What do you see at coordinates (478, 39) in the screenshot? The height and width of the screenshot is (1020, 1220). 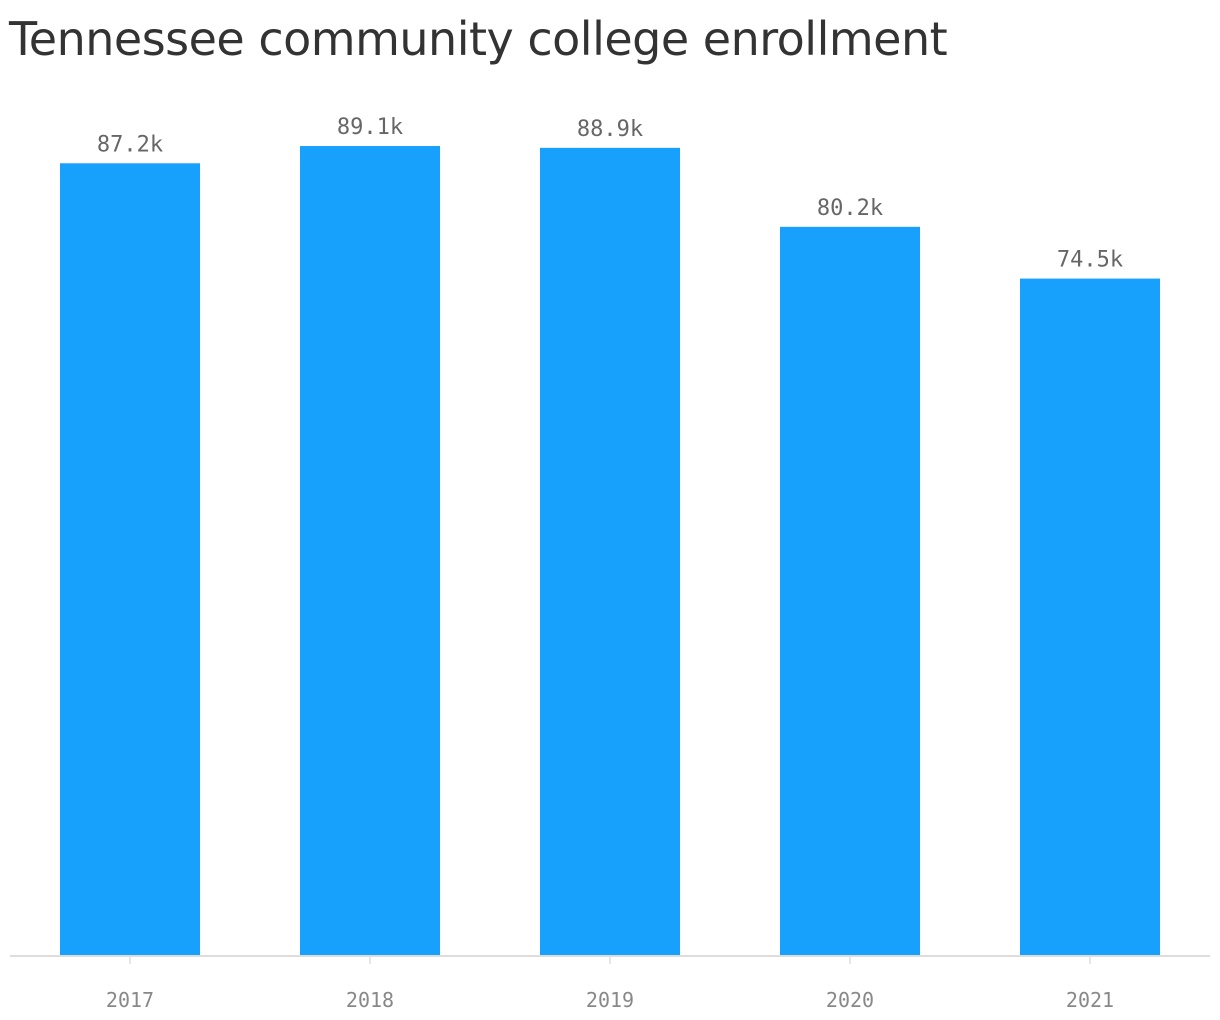 I see `chart-title: Tennessee community college enrollment` at bounding box center [478, 39].